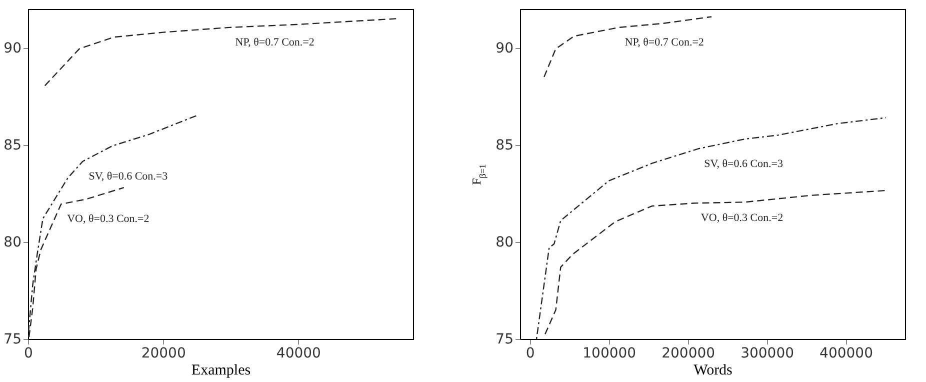  What do you see at coordinates (689, 354) in the screenshot?
I see `x-tick-label: 200000` at bounding box center [689, 354].